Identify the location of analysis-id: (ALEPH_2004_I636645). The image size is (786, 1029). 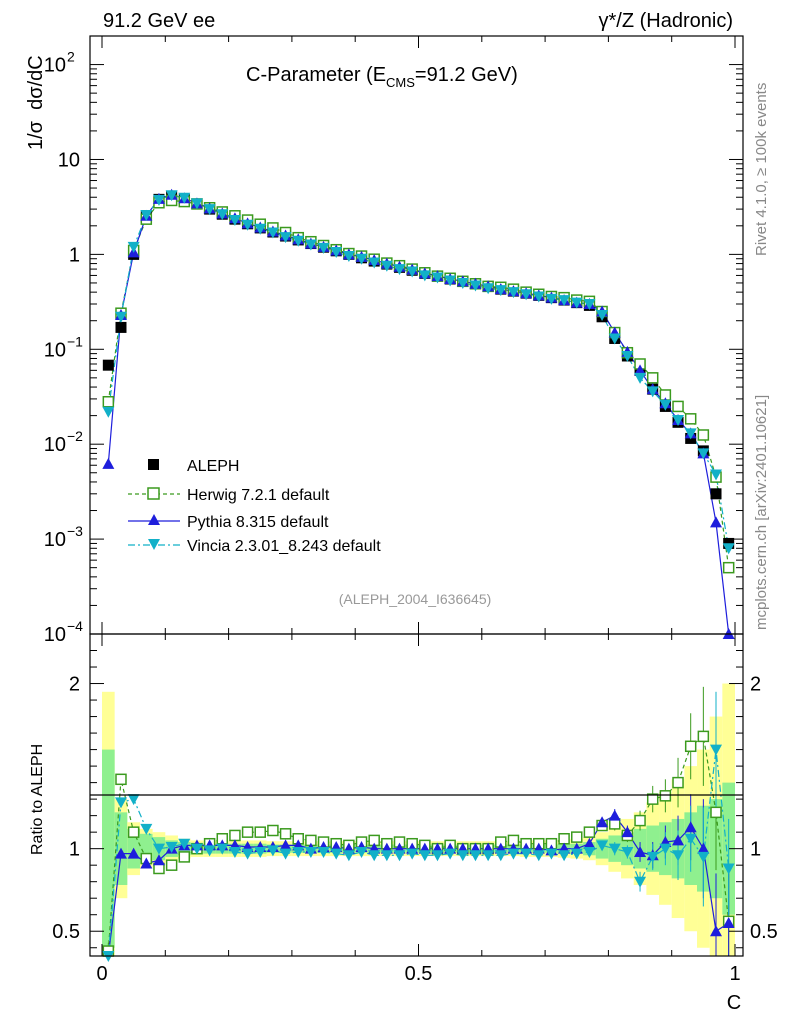
(415, 599).